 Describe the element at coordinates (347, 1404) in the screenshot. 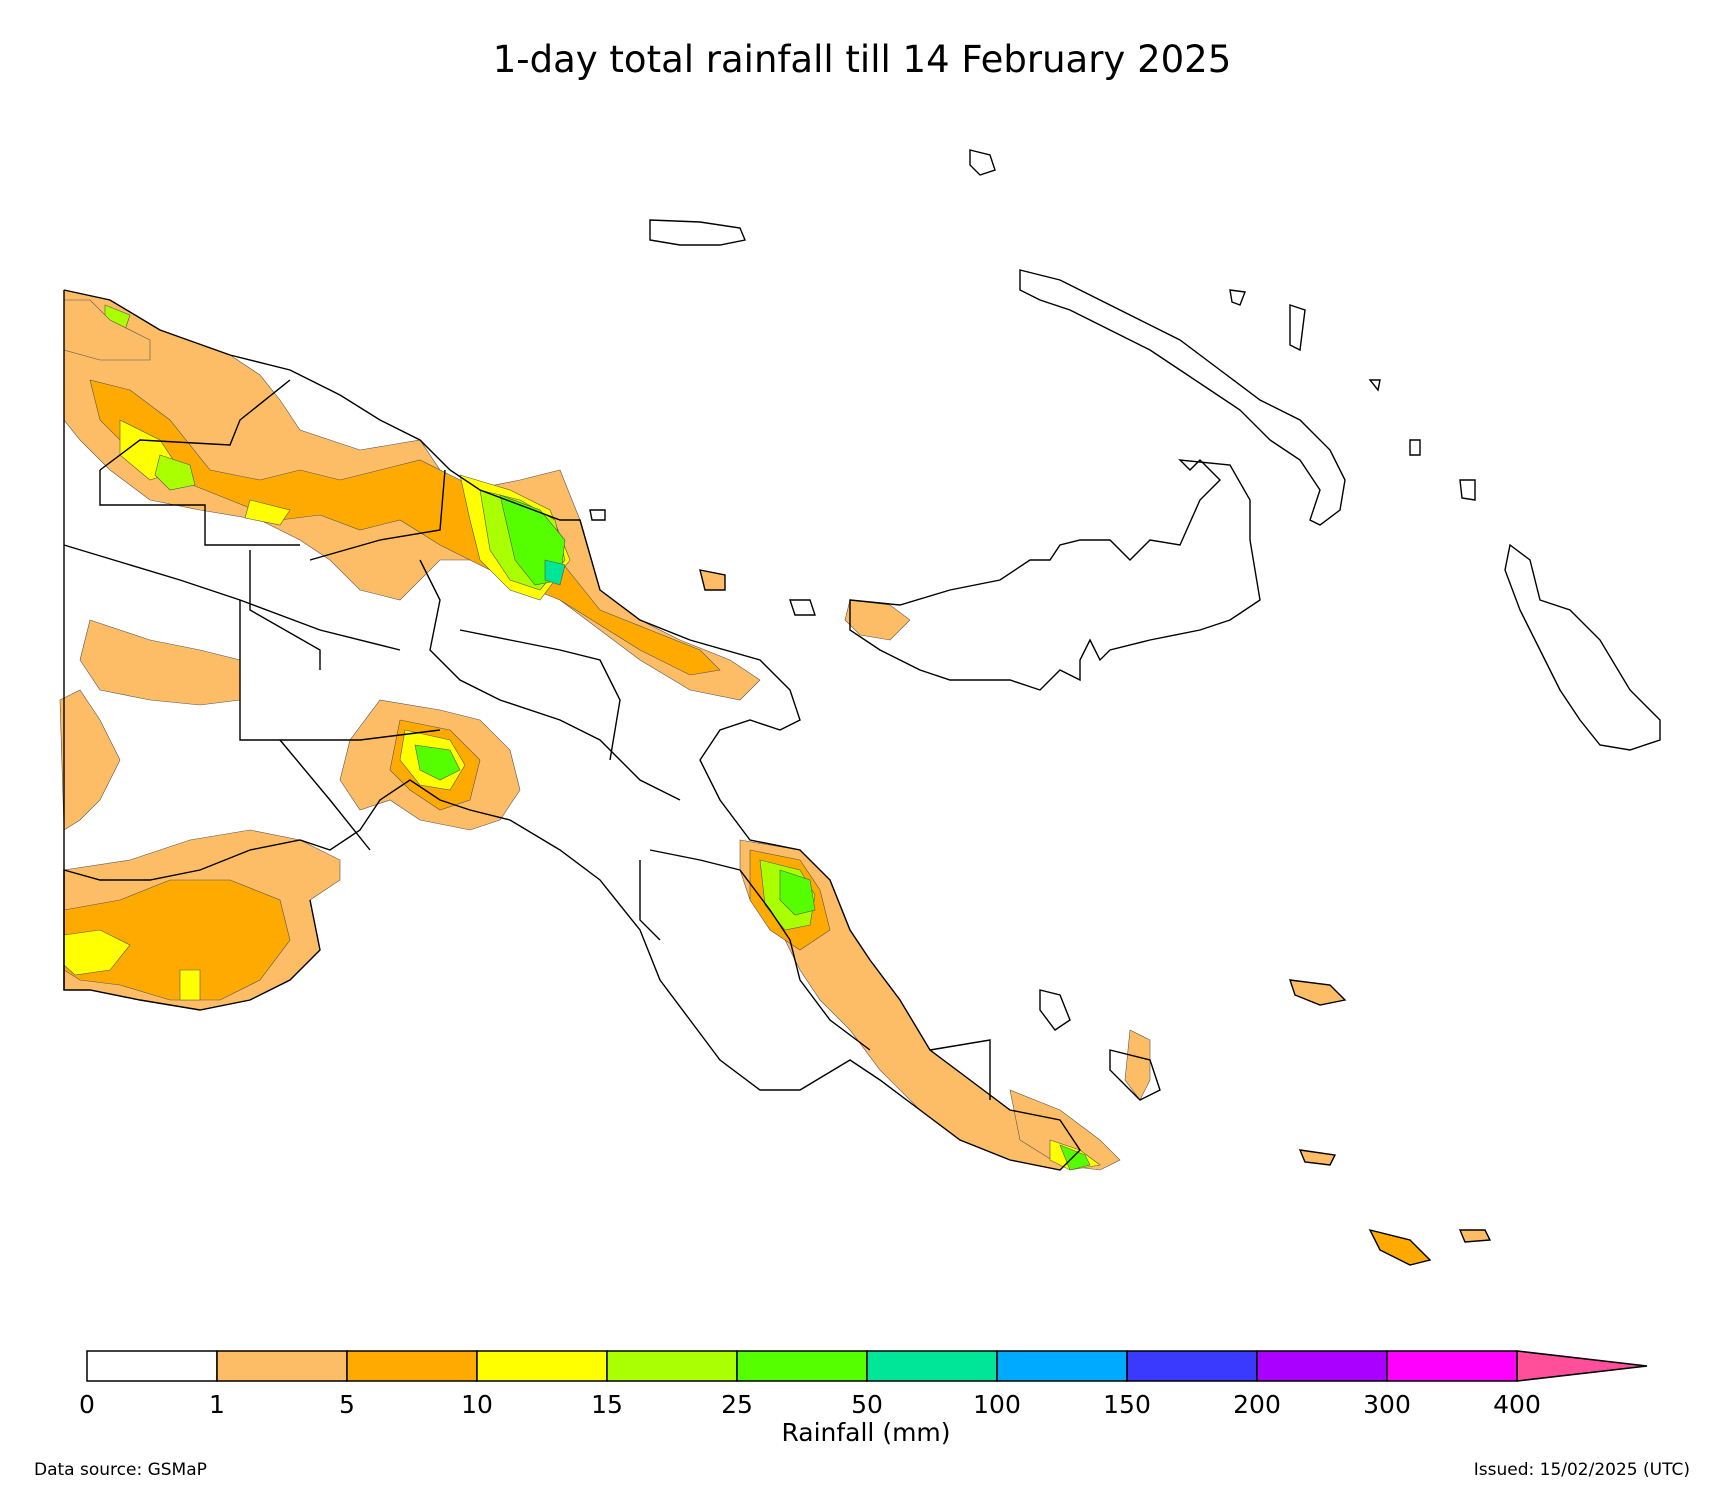

I see `colorbar-tick-label: 5` at that location.